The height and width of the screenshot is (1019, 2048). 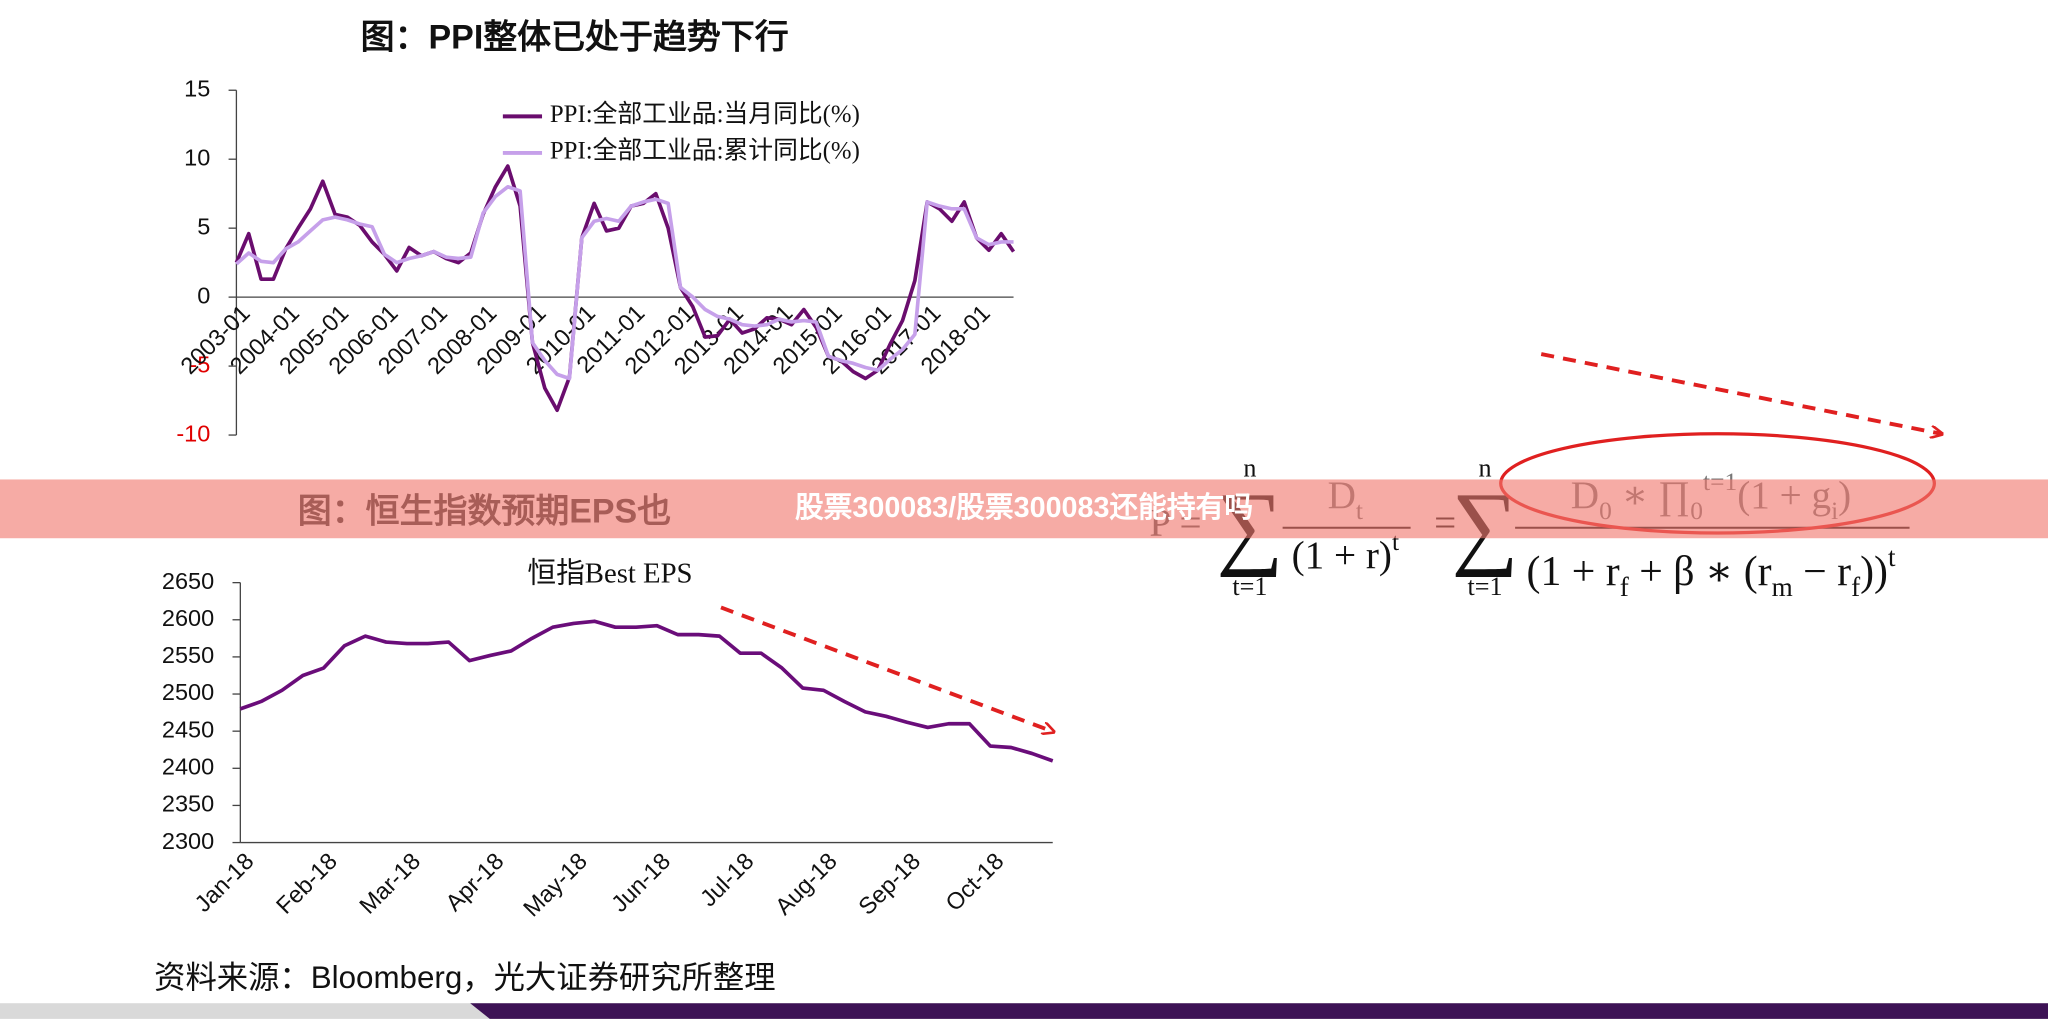 I want to click on y-tick-label: 5, so click(x=203, y=226).